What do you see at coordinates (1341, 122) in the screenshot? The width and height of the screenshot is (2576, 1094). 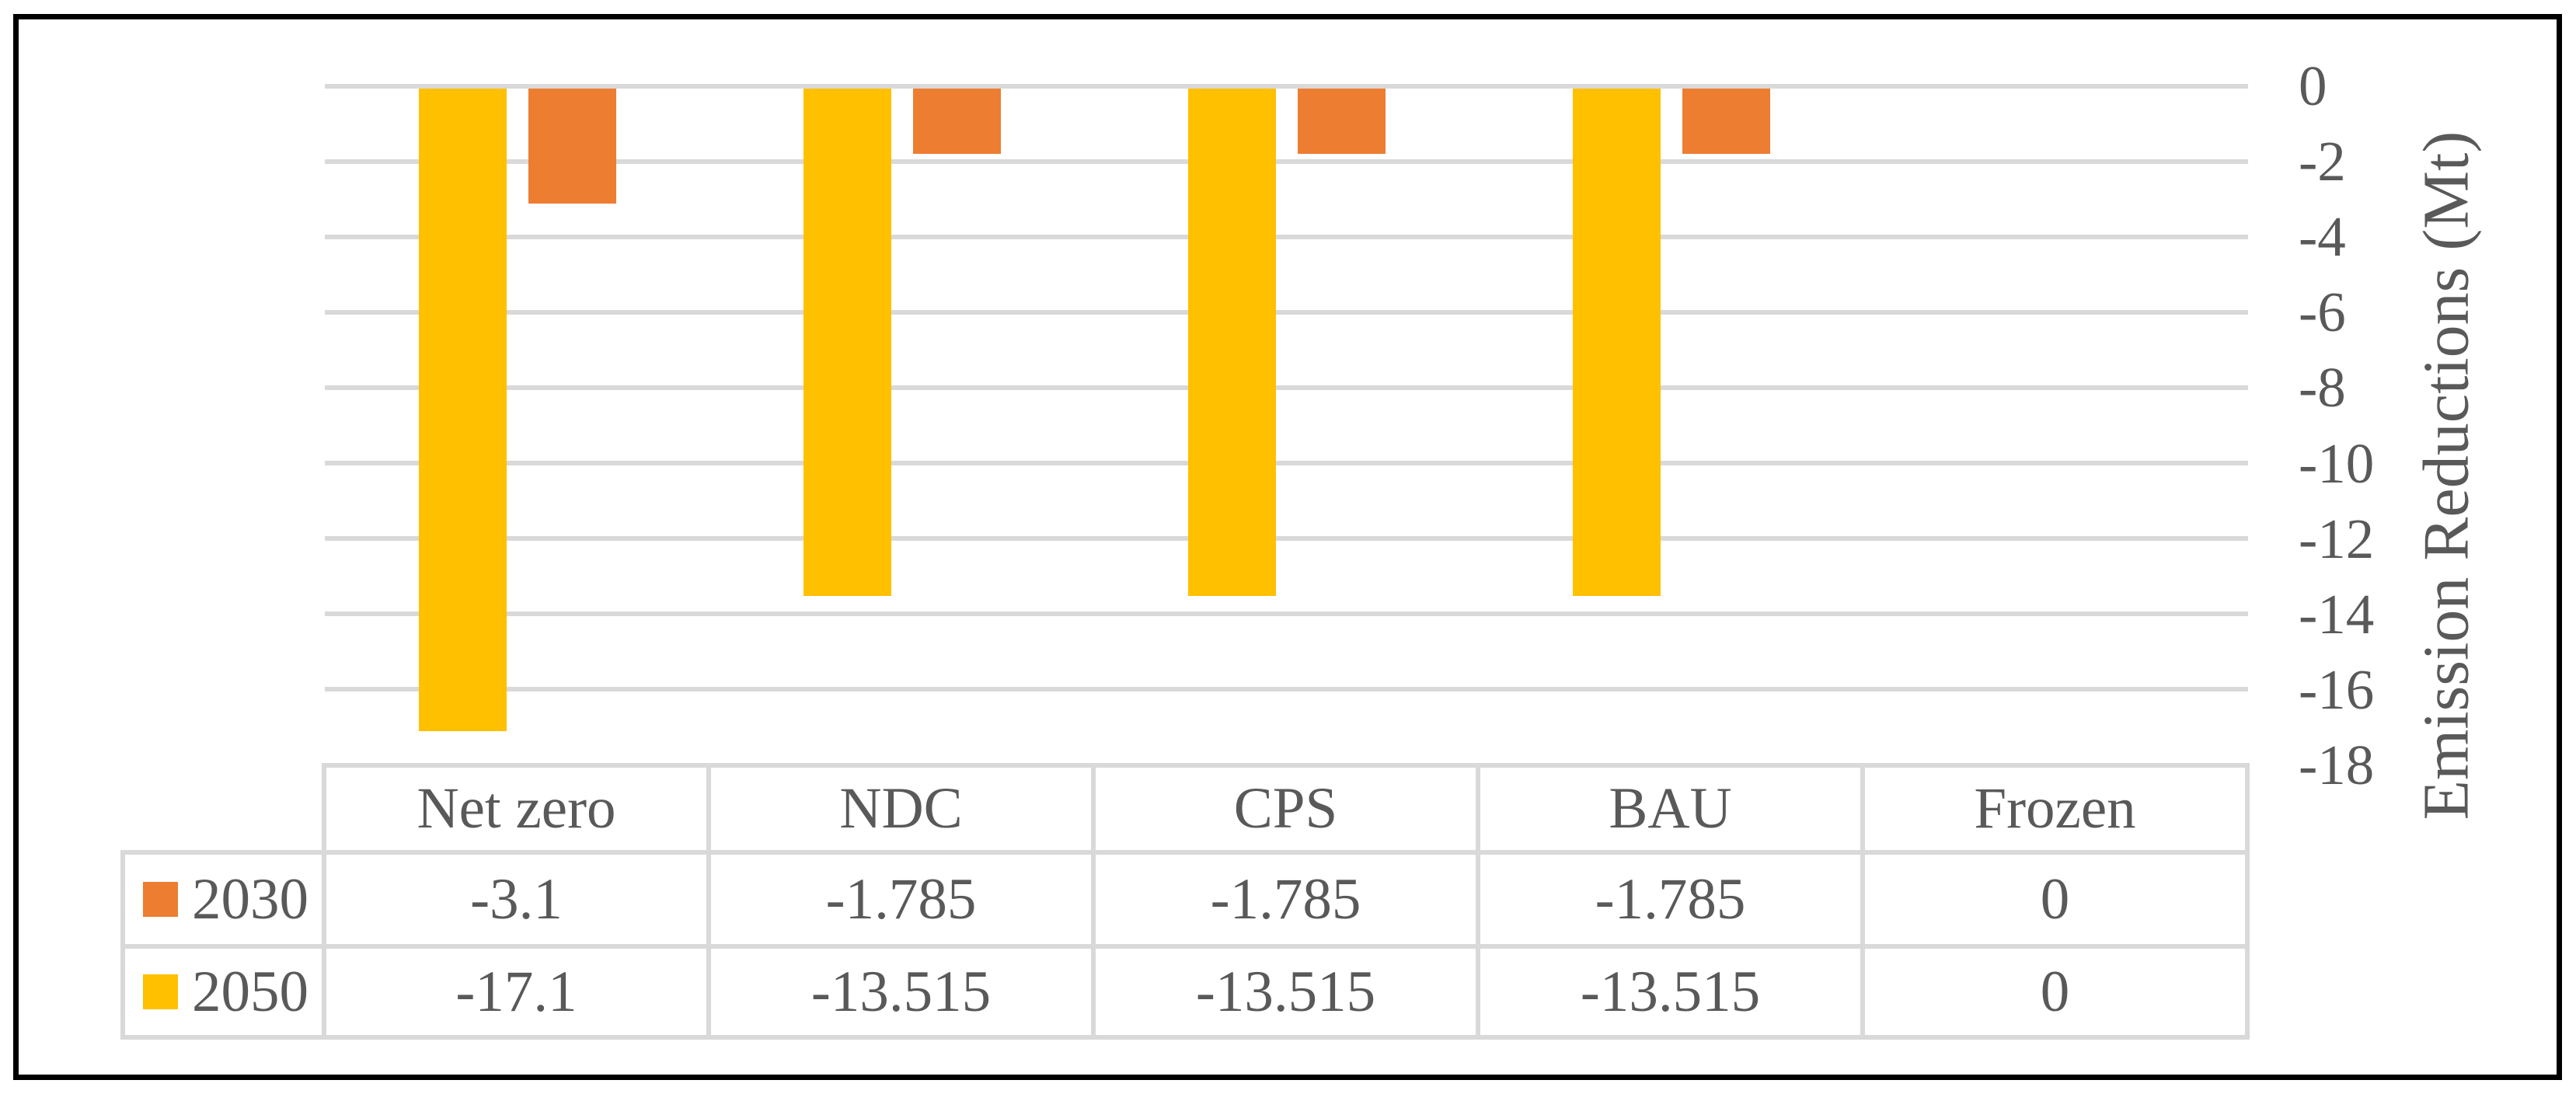 I see `bar-2030-cps` at bounding box center [1341, 122].